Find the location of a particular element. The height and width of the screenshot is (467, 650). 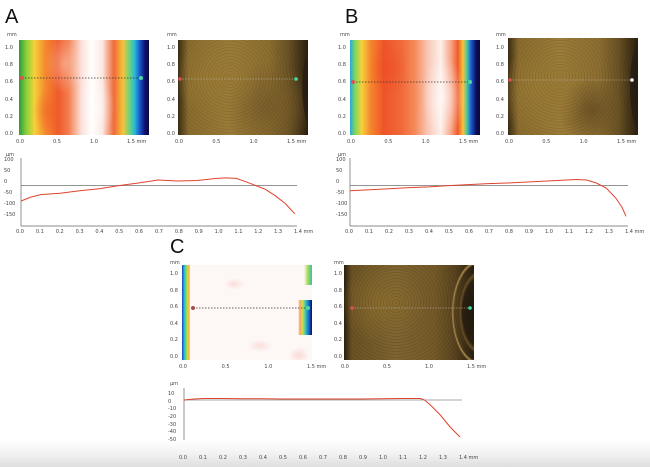

panel-b-profile-plot is located at coordinates (488, 192).